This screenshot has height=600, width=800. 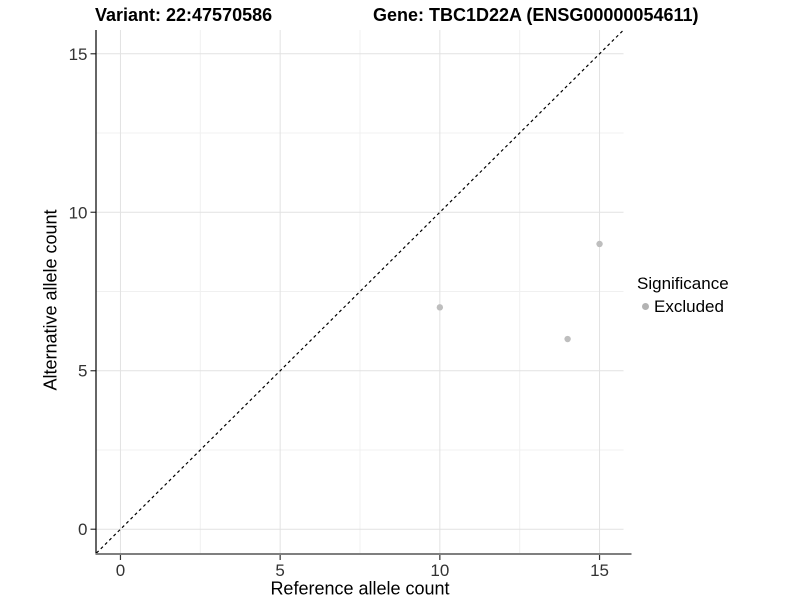 I want to click on y-tick-label: 10, so click(x=78, y=212).